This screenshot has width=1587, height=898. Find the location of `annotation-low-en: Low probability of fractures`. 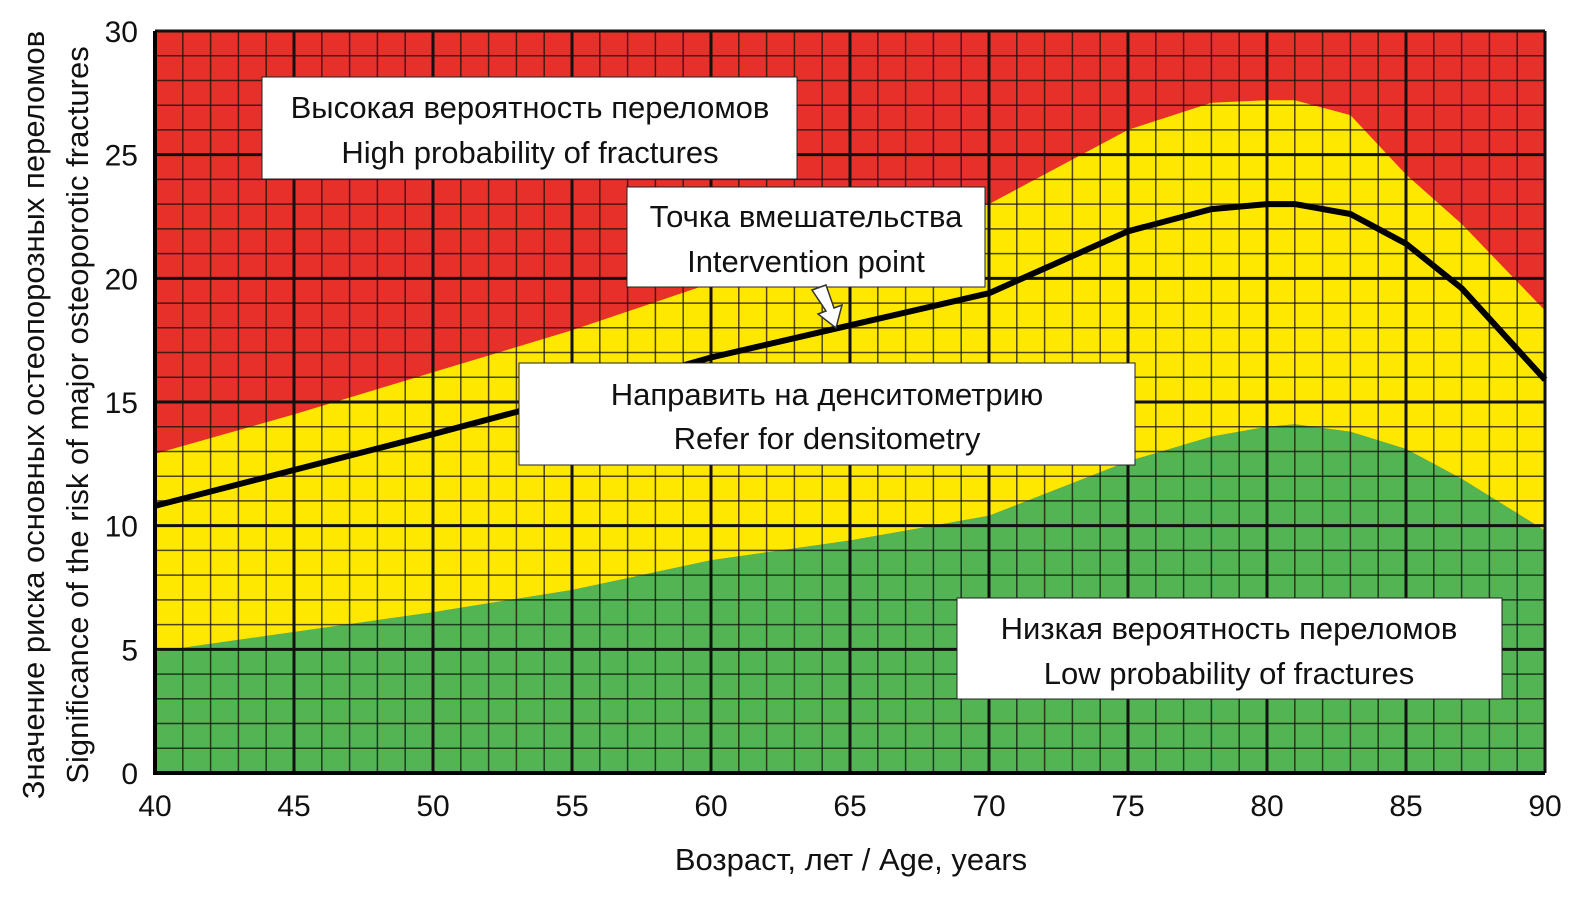

annotation-low-en: Low probability of fractures is located at coordinates (1229, 673).